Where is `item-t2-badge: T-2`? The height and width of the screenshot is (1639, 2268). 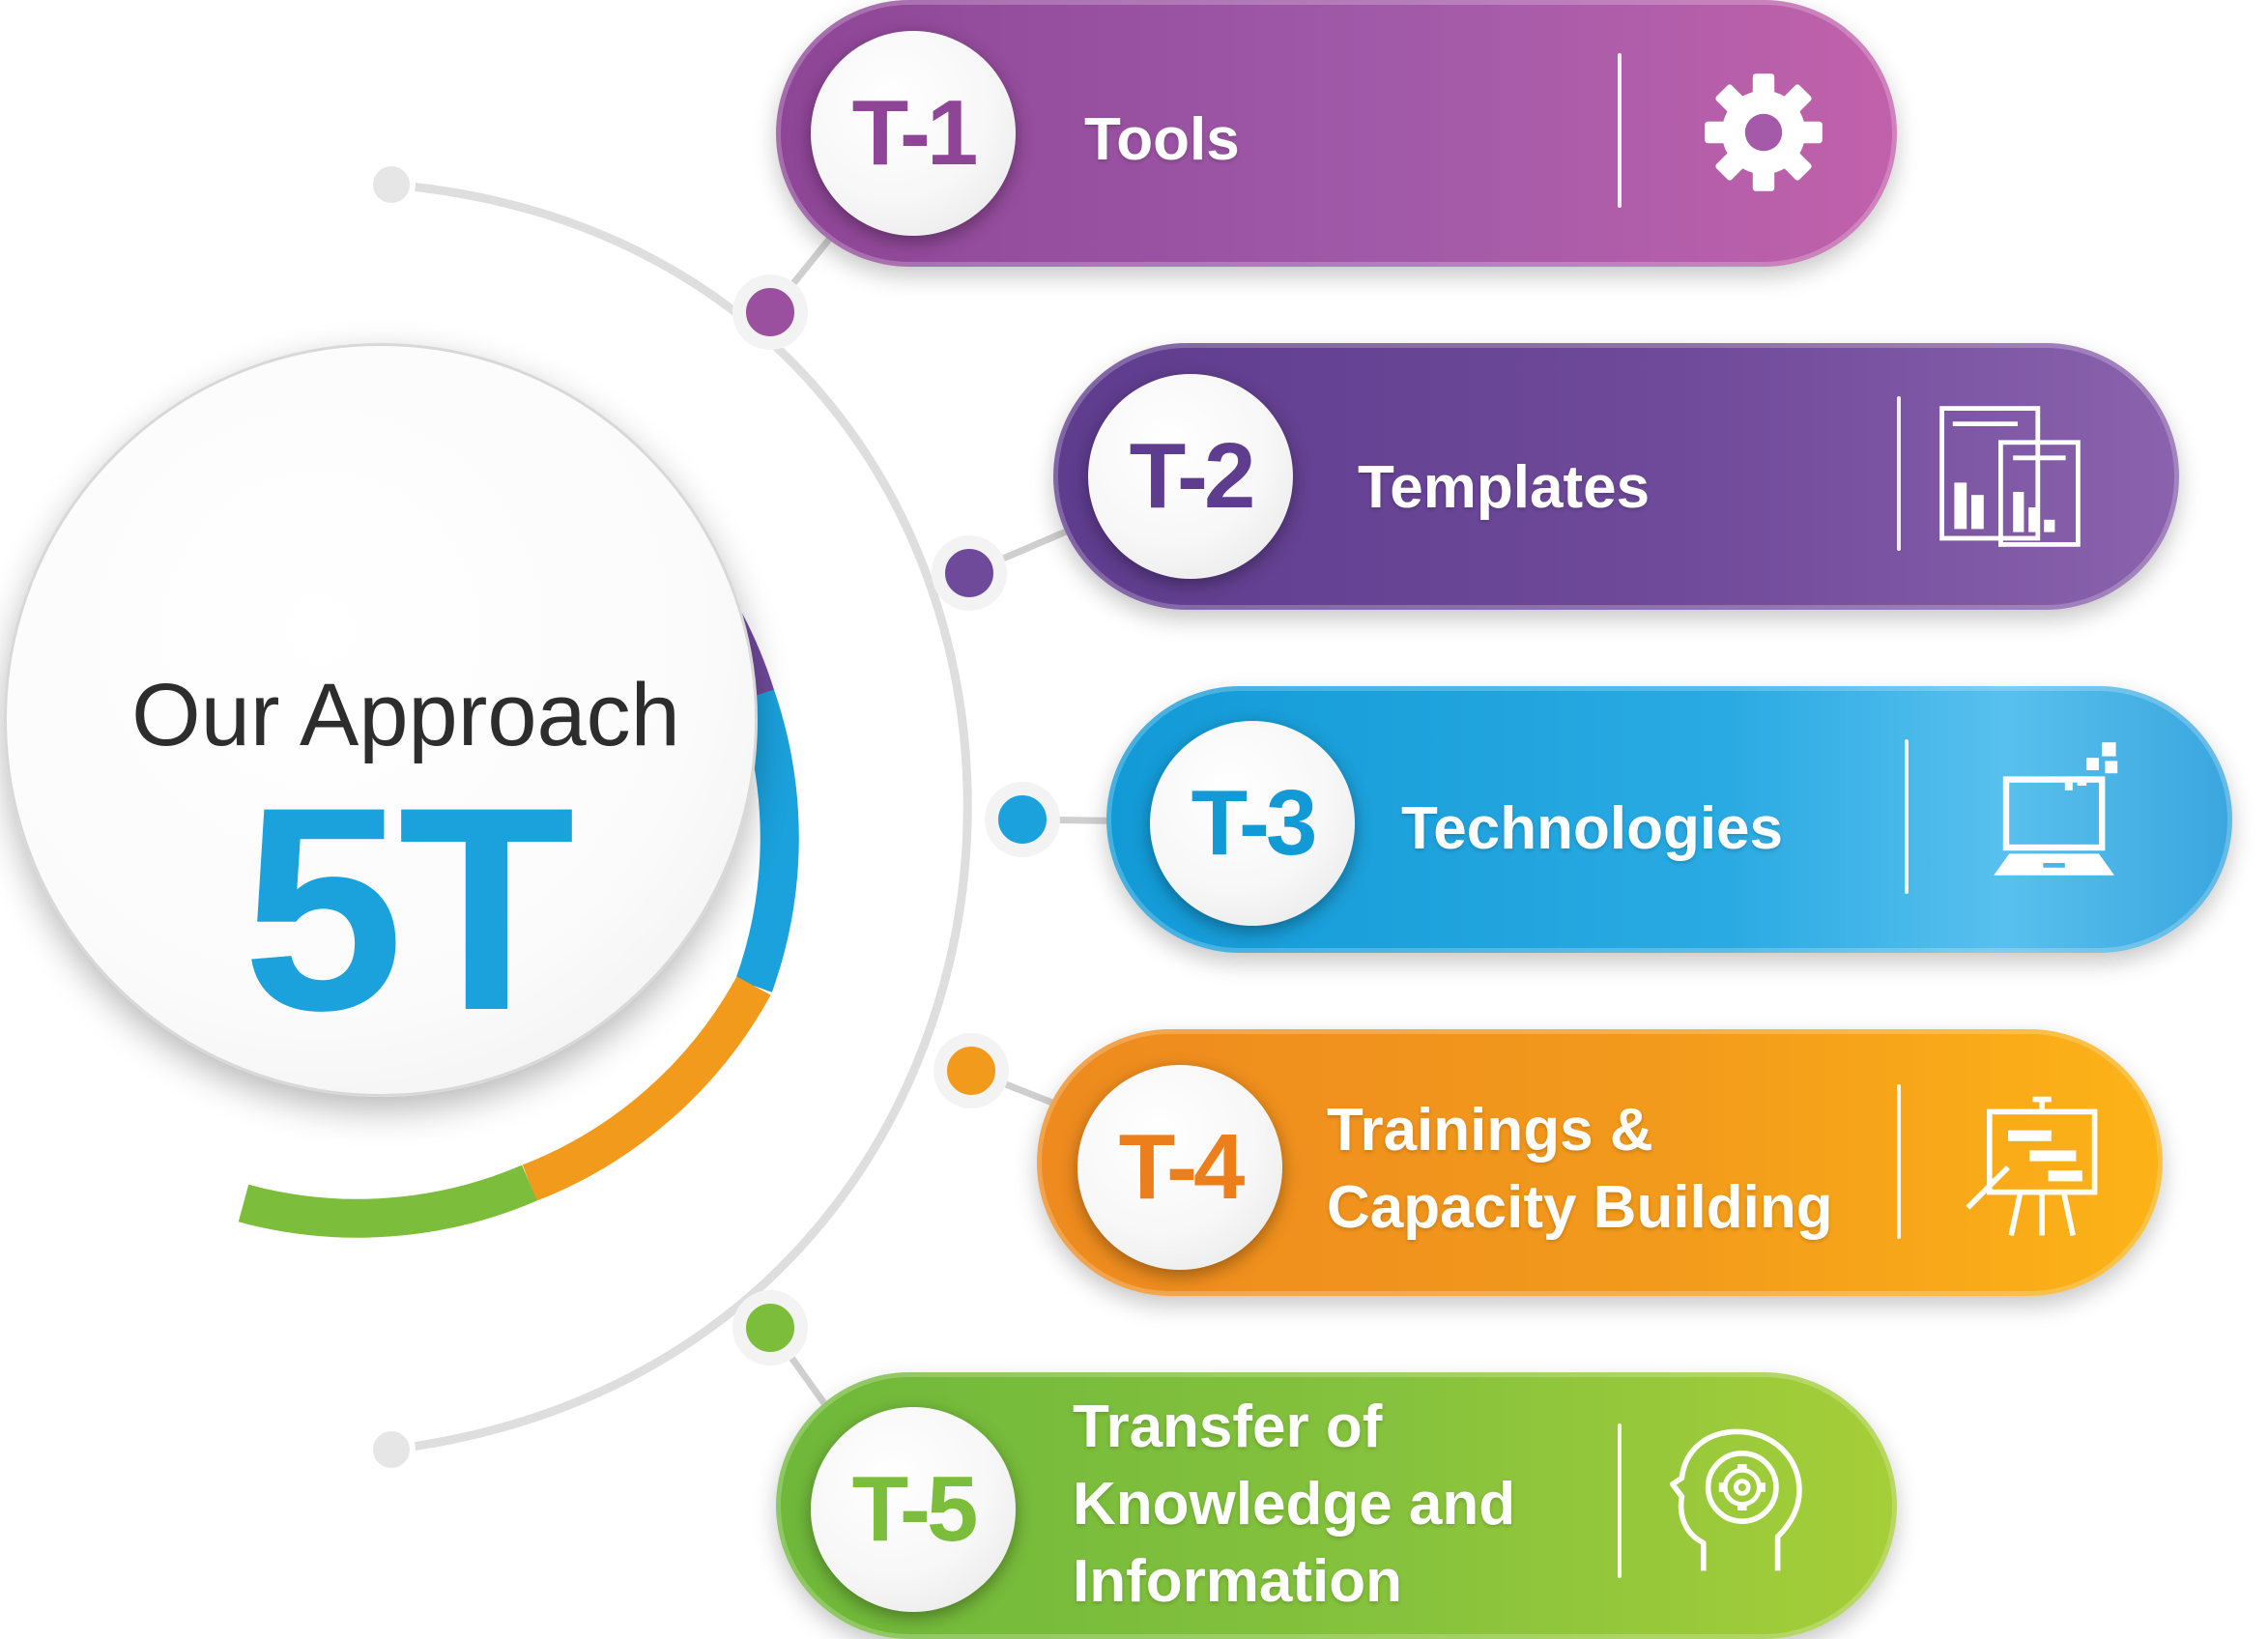 item-t2-badge: T-2 is located at coordinates (1190, 476).